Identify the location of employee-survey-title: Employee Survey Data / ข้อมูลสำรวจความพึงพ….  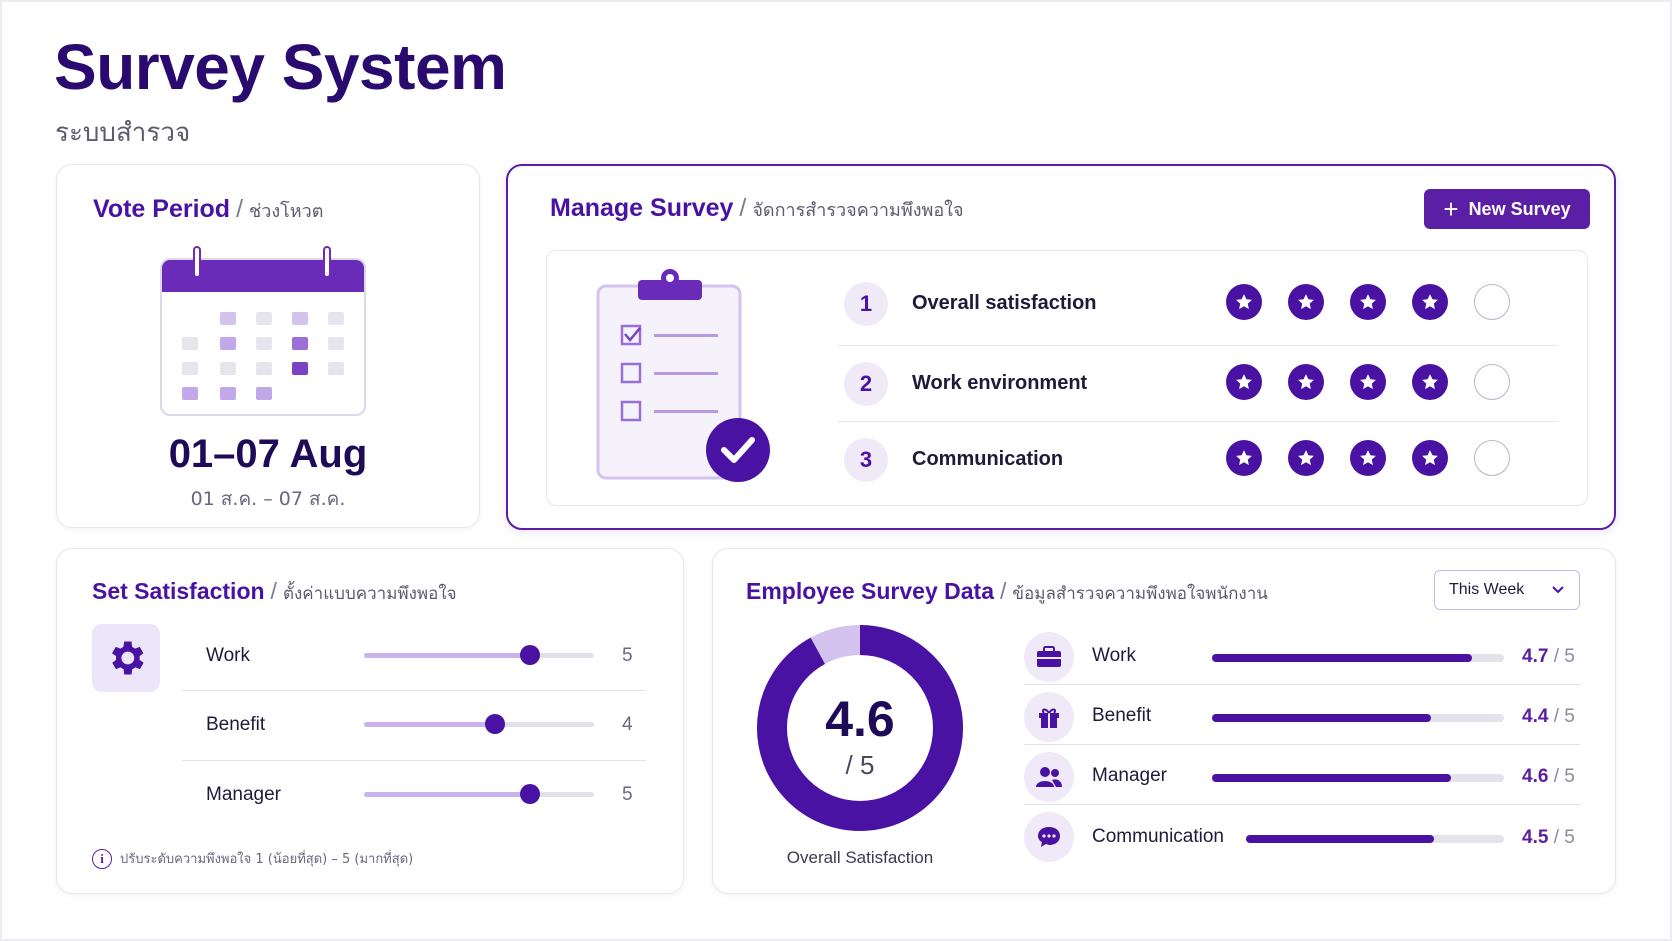
(1007, 591).